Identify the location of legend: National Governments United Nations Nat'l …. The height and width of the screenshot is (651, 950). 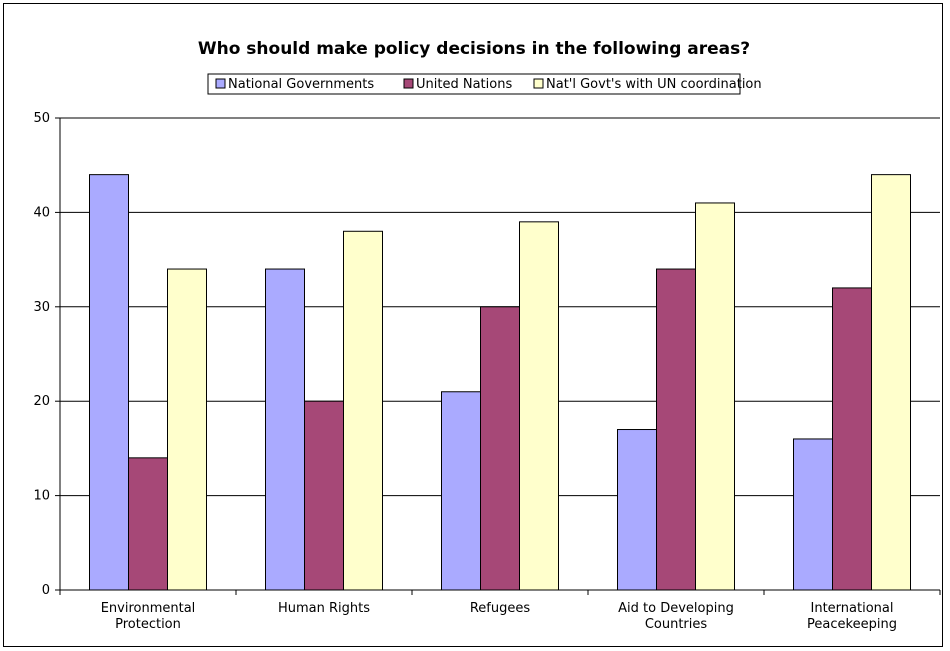
(484, 84).